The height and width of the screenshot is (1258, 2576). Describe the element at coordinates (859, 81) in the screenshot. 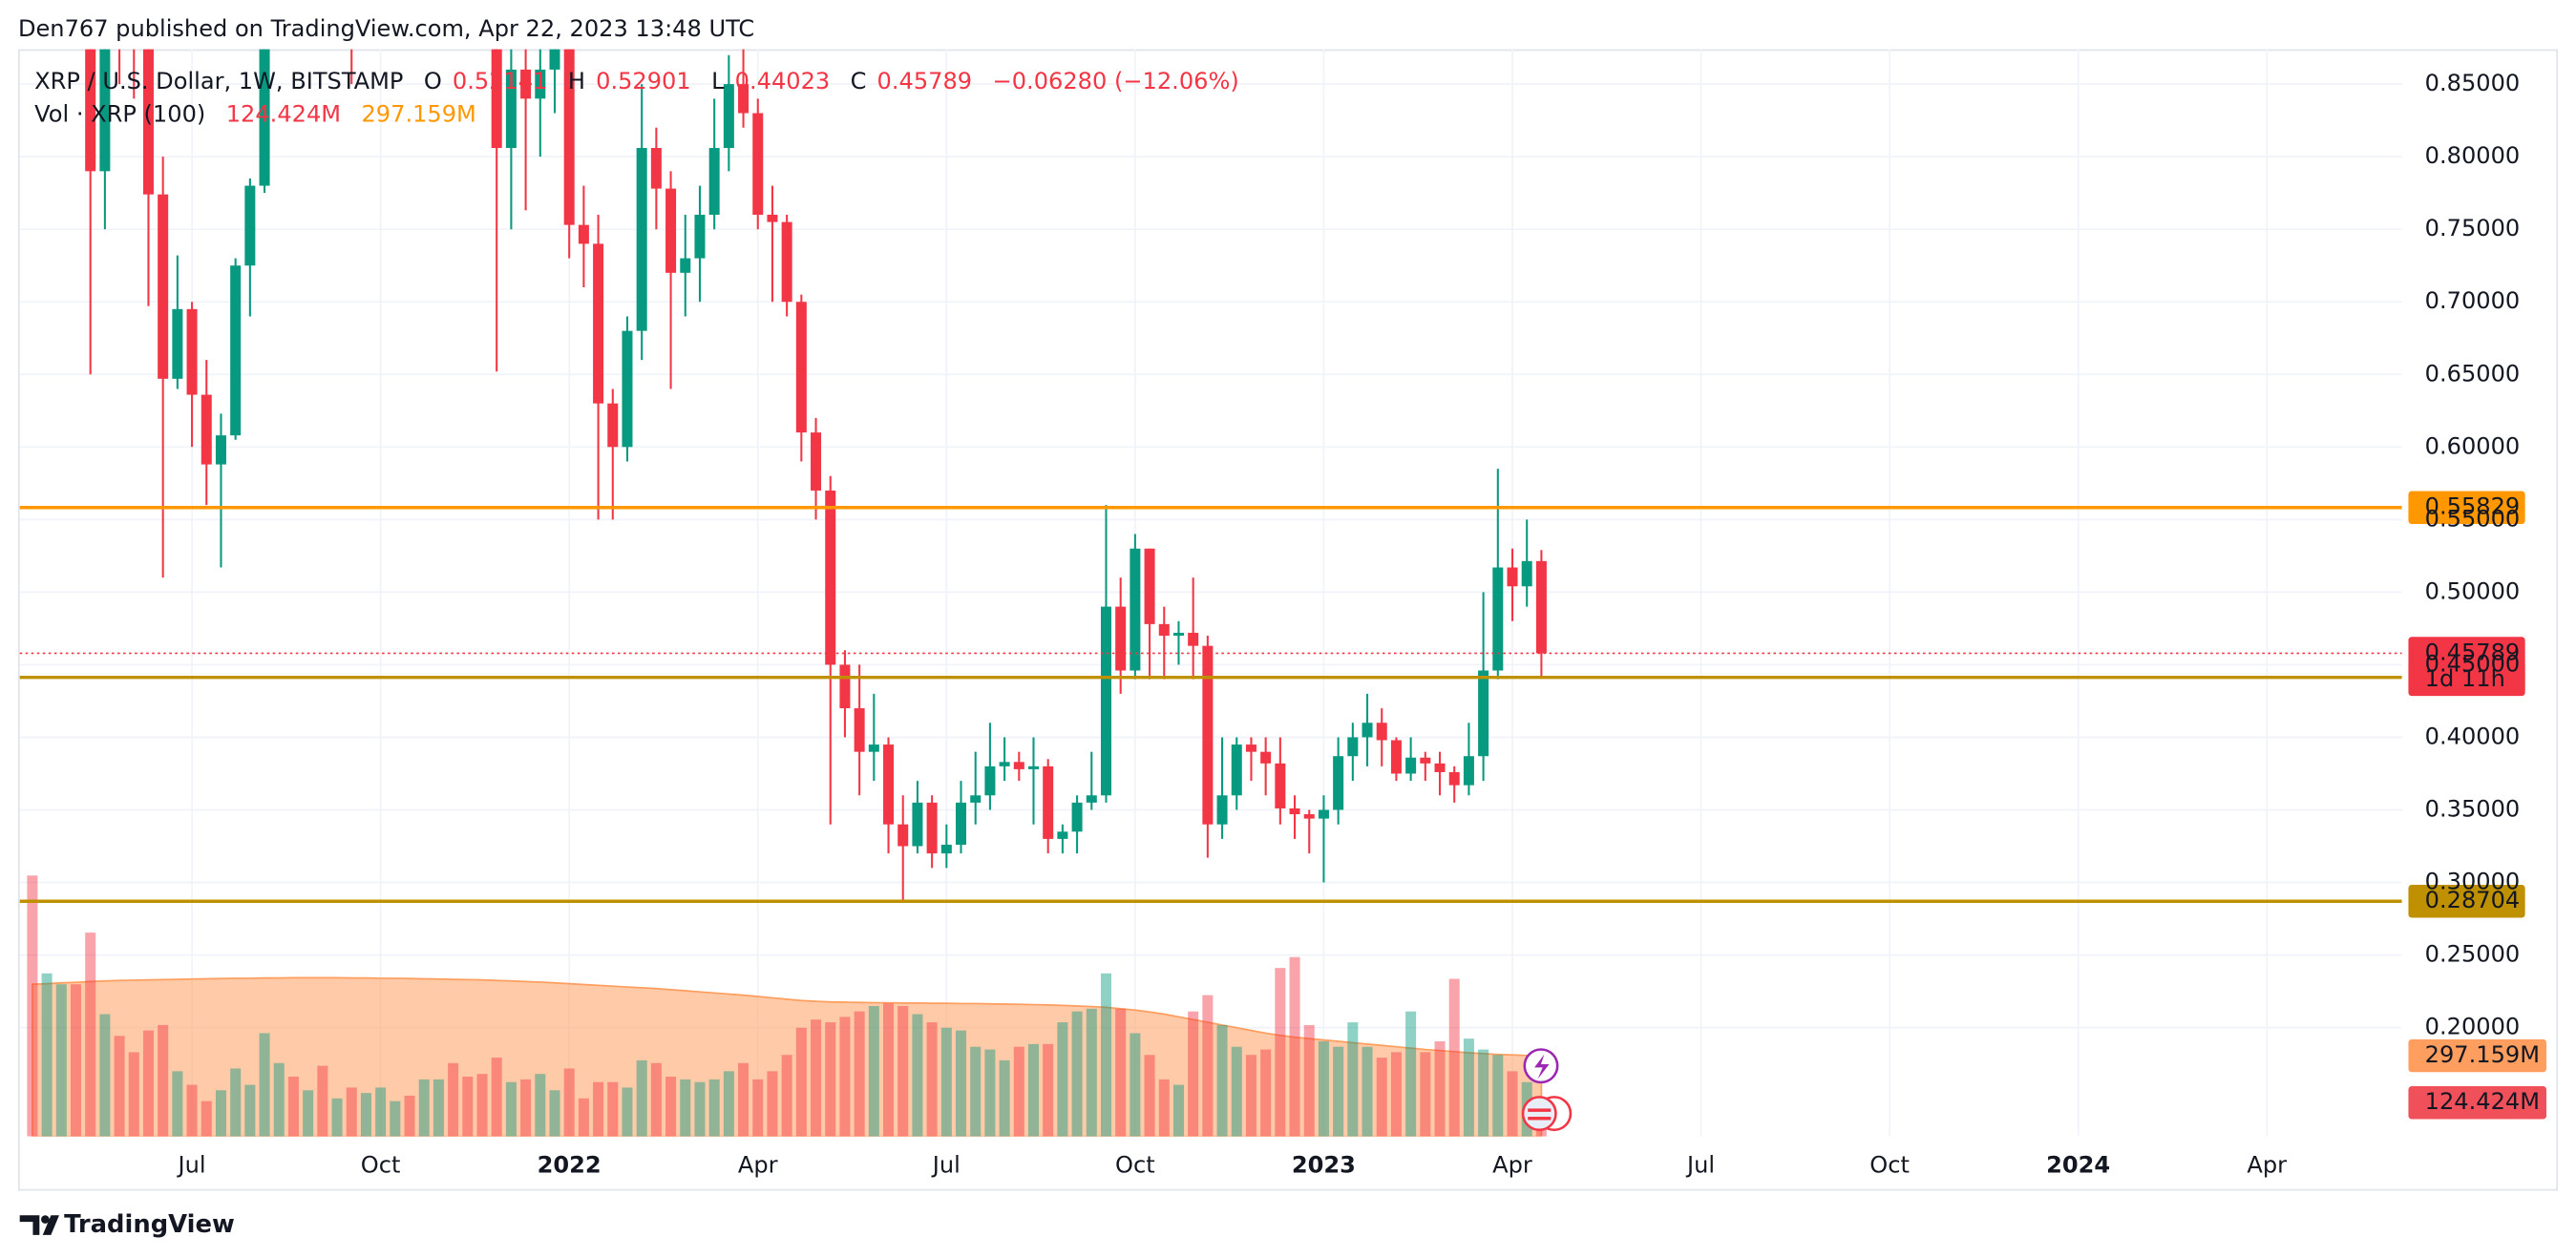

I see `legend-letter: C` at that location.